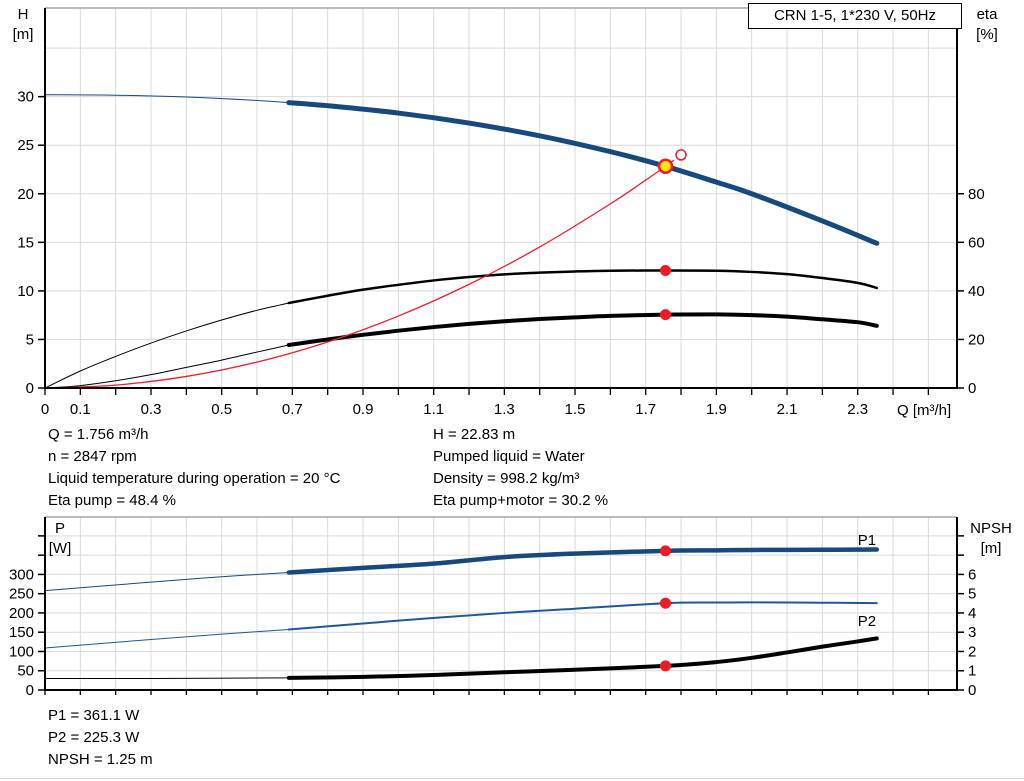  Describe the element at coordinates (645, 409) in the screenshot. I see `x-tick-label: 1.7` at that location.